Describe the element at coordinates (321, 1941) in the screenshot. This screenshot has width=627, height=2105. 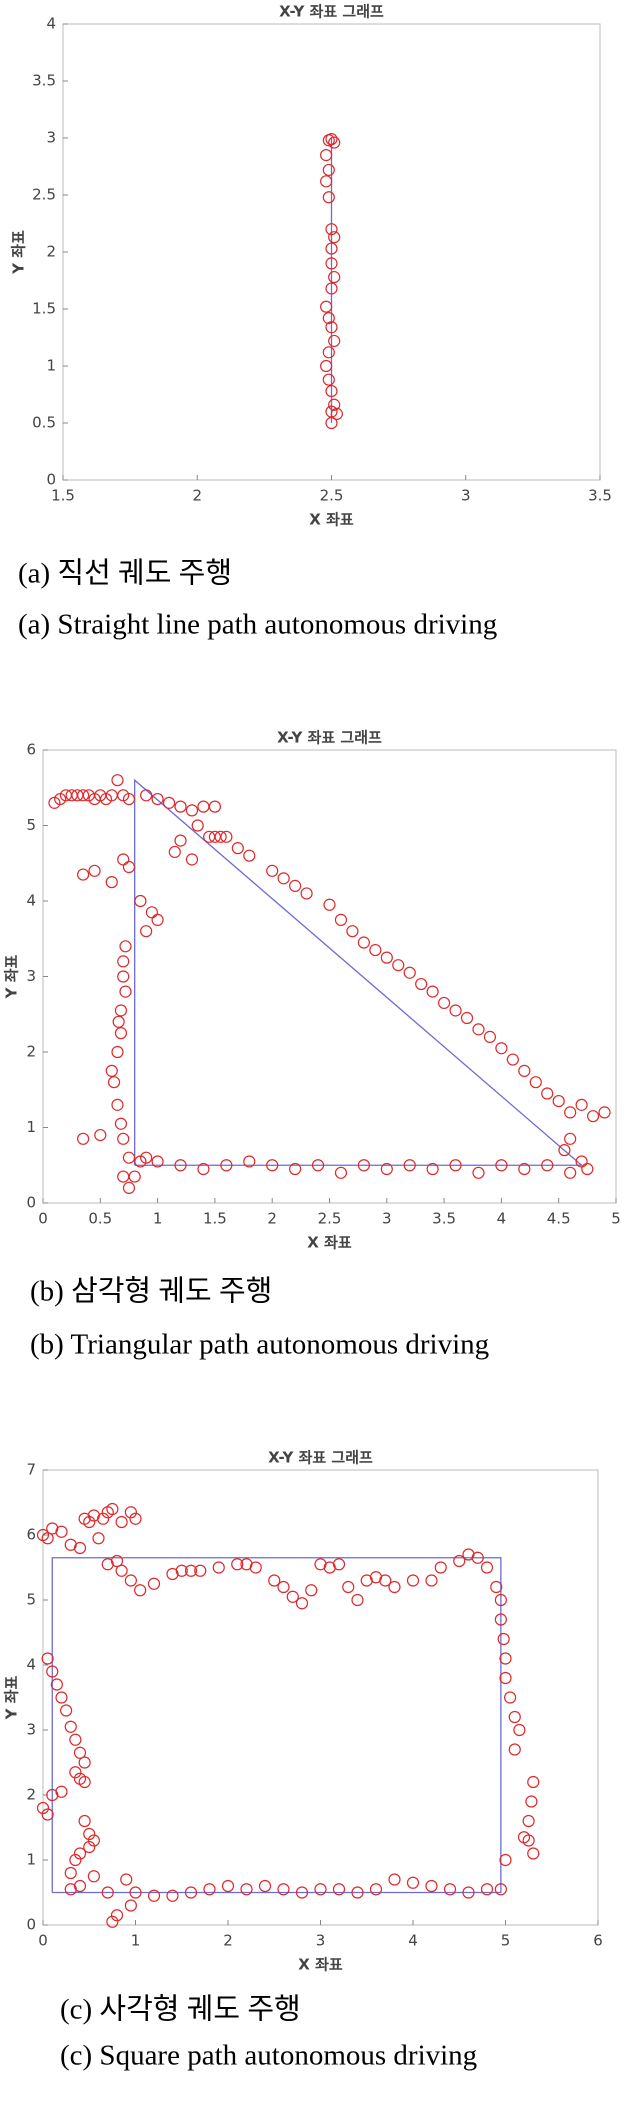
I see `x-tick-label: 3` at that location.